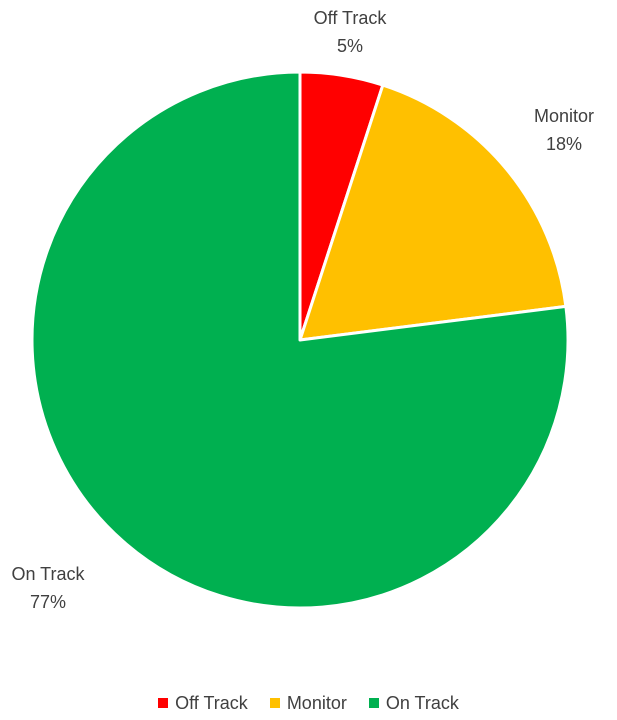  What do you see at coordinates (274, 703) in the screenshot?
I see `legend-swatch-monitor` at bounding box center [274, 703].